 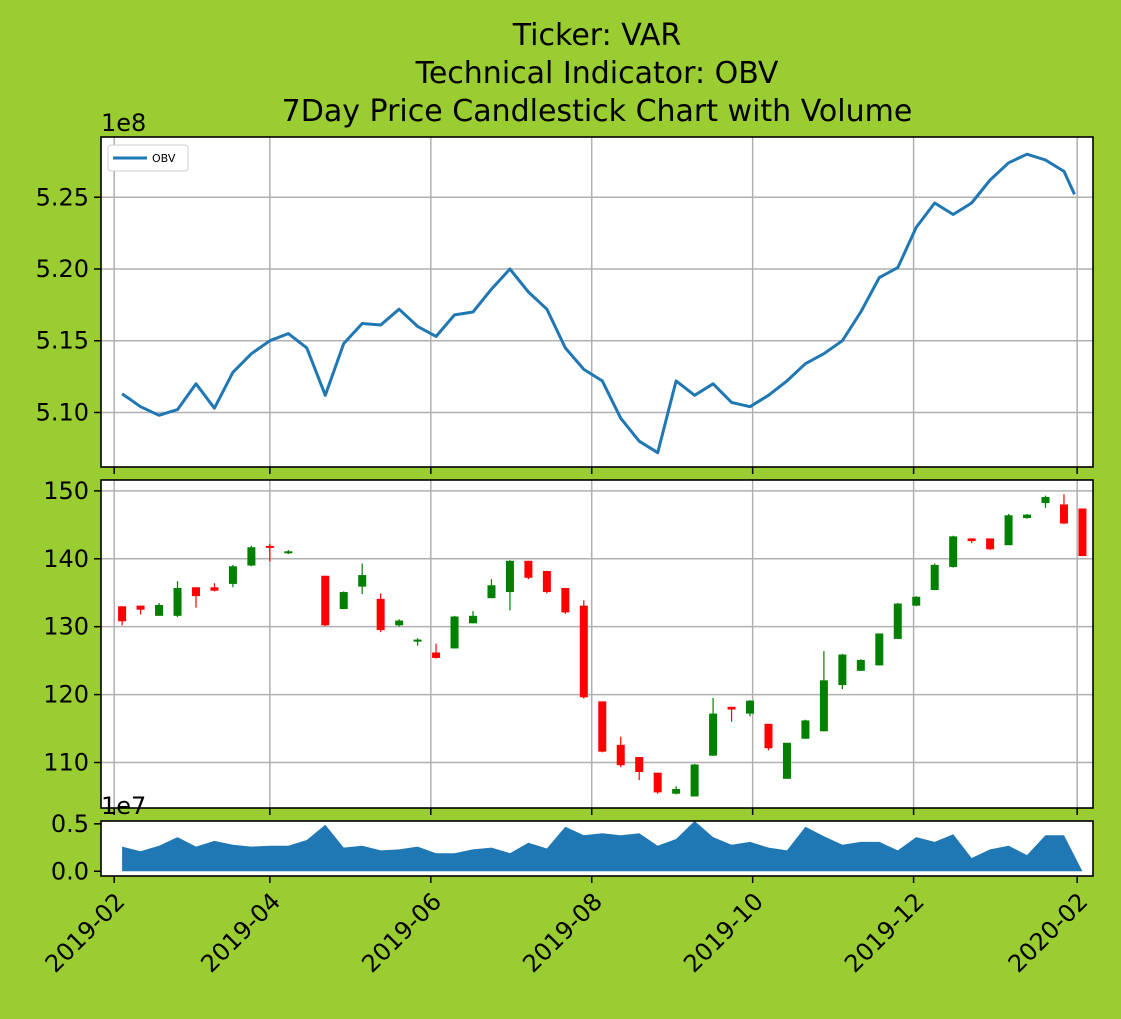 What do you see at coordinates (597, 73) in the screenshot?
I see `chart-title-line-2: Technical Indicator: OBV` at bounding box center [597, 73].